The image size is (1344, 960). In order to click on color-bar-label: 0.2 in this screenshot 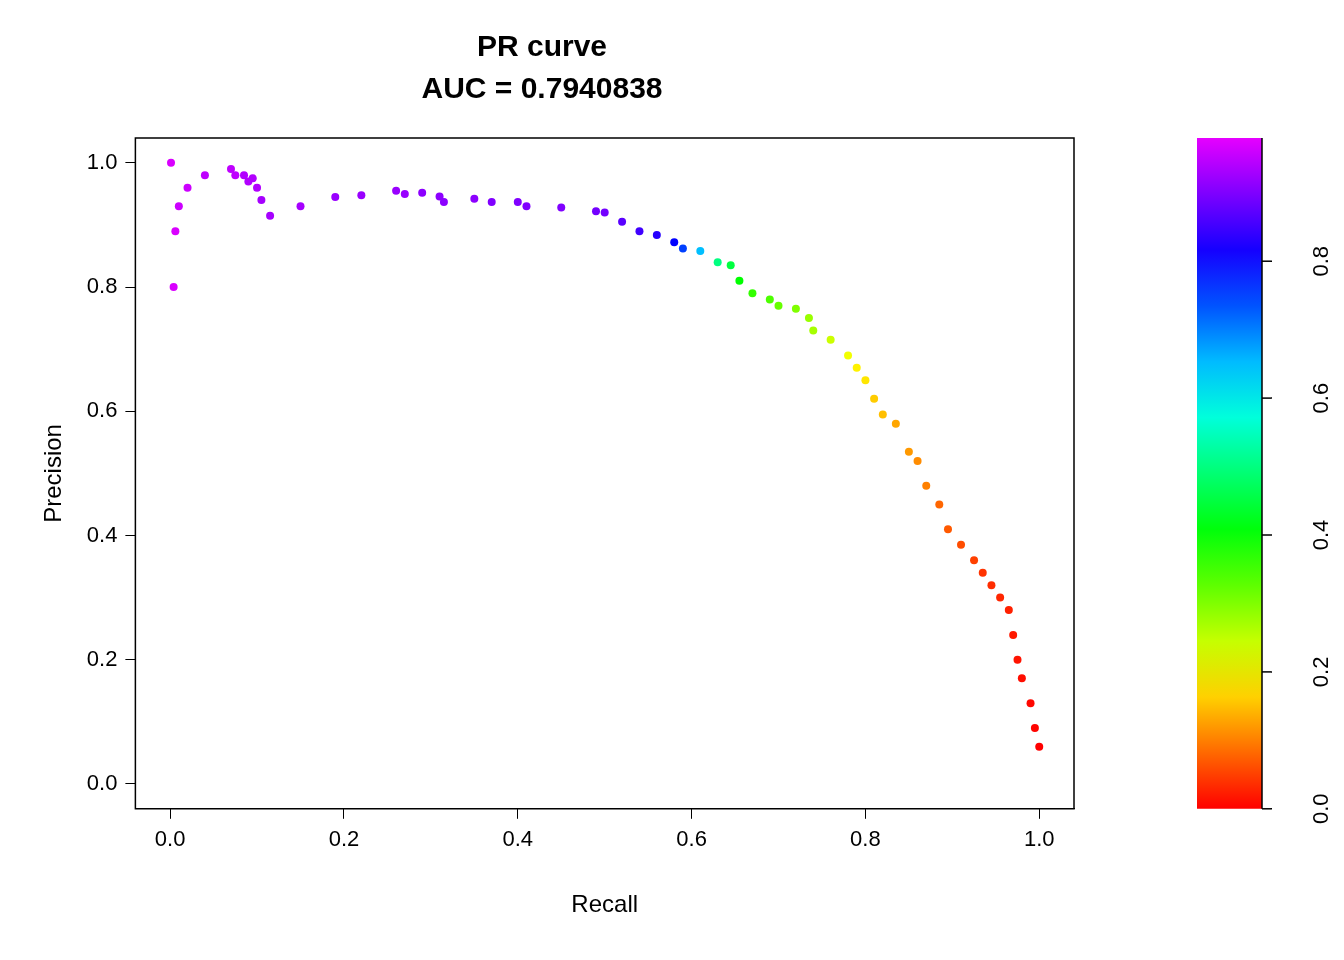, I will do `click(1321, 672)`.